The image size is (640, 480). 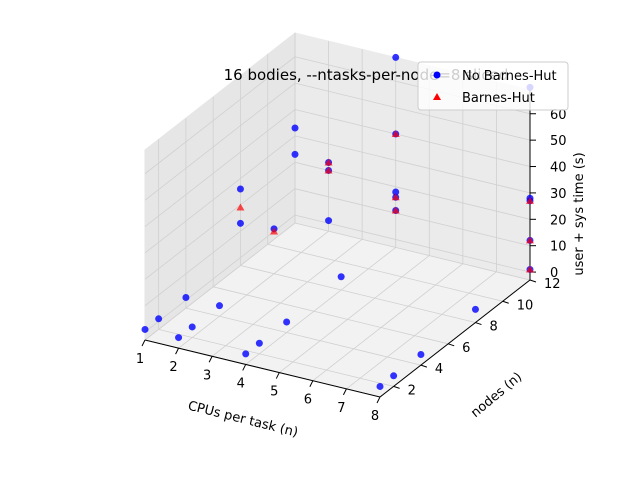 I want to click on x-tick-label: 7, so click(x=341, y=408).